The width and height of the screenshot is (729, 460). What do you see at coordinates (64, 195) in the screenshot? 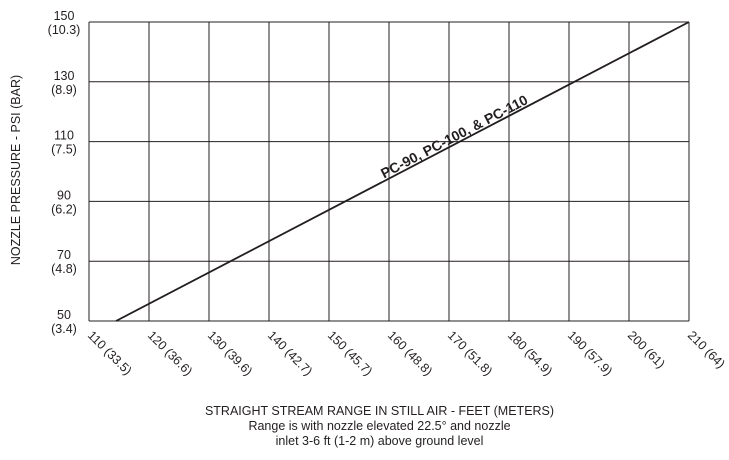
I see `y-tick-label-psi: 90` at bounding box center [64, 195].